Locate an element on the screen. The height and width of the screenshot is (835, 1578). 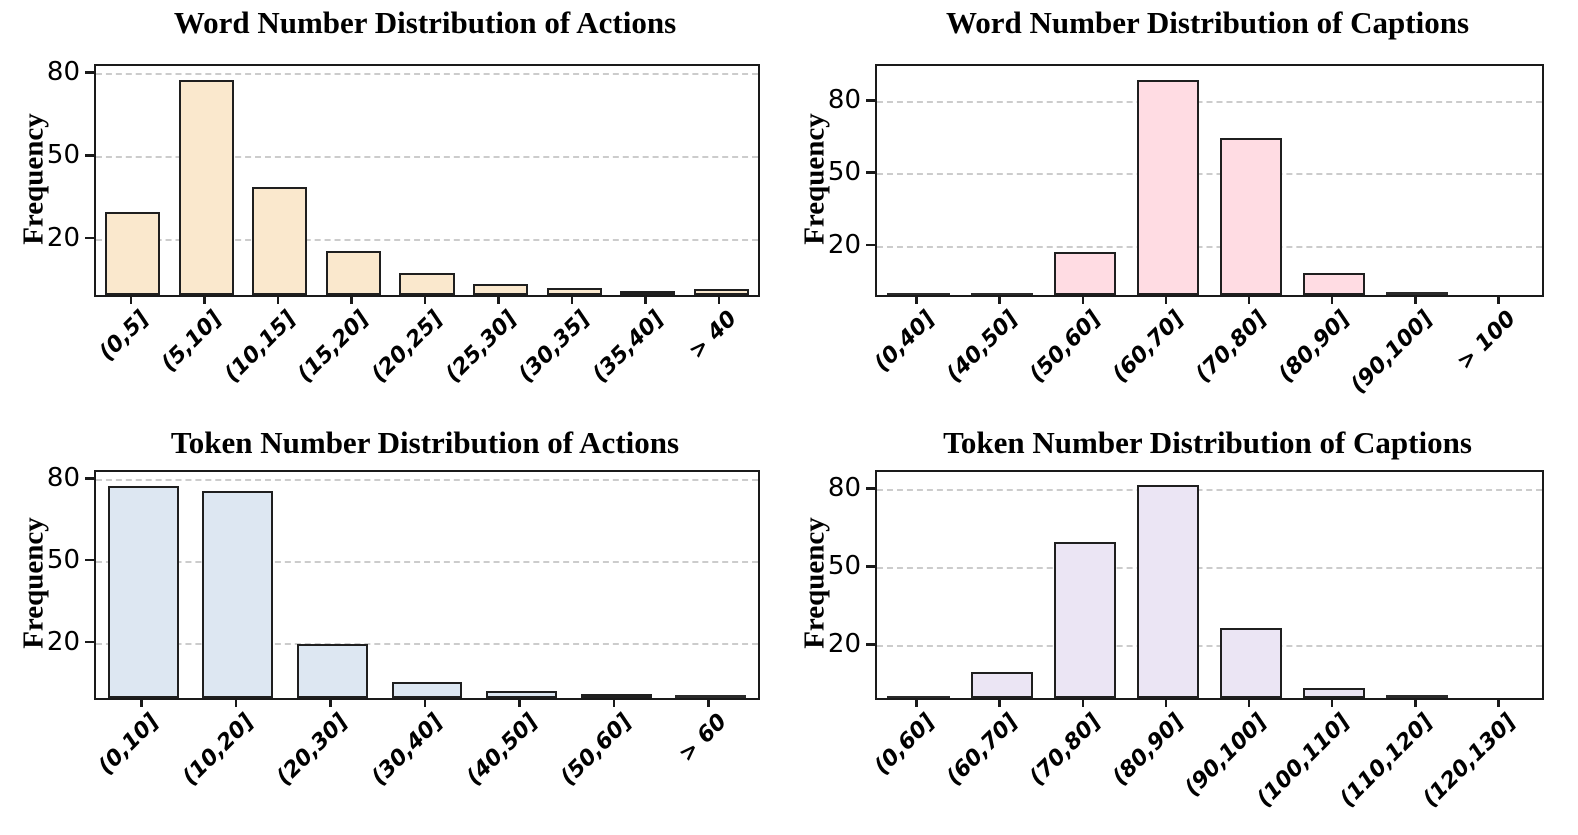
x-tick-label: (30,35] is located at coordinates (554, 347).